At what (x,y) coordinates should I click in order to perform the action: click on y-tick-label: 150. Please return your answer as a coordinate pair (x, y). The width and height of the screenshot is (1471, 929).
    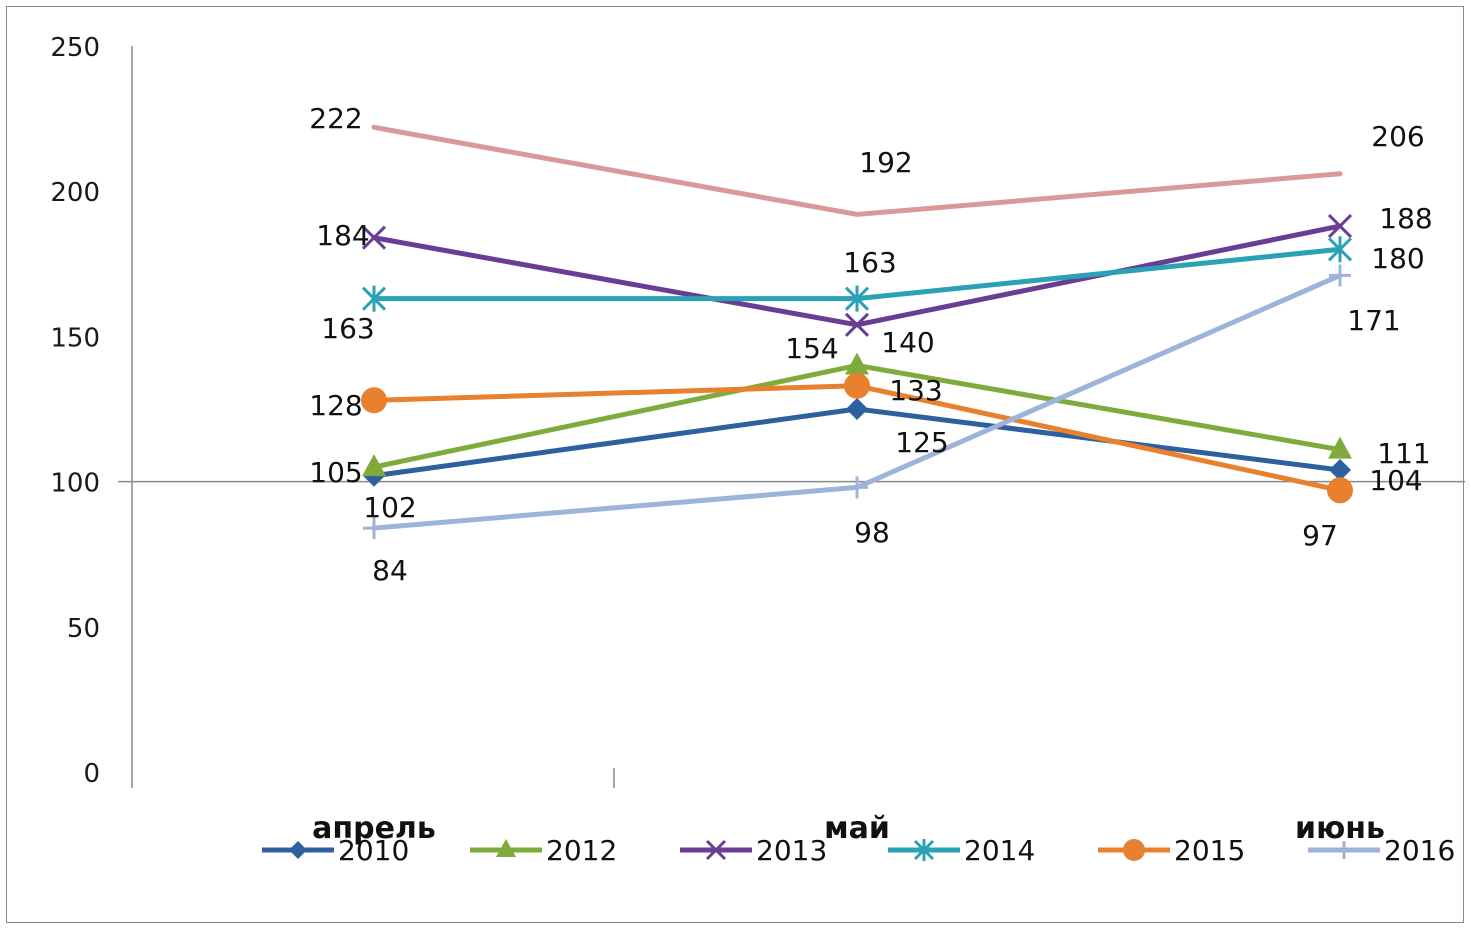
    Looking at the image, I should click on (75, 338).